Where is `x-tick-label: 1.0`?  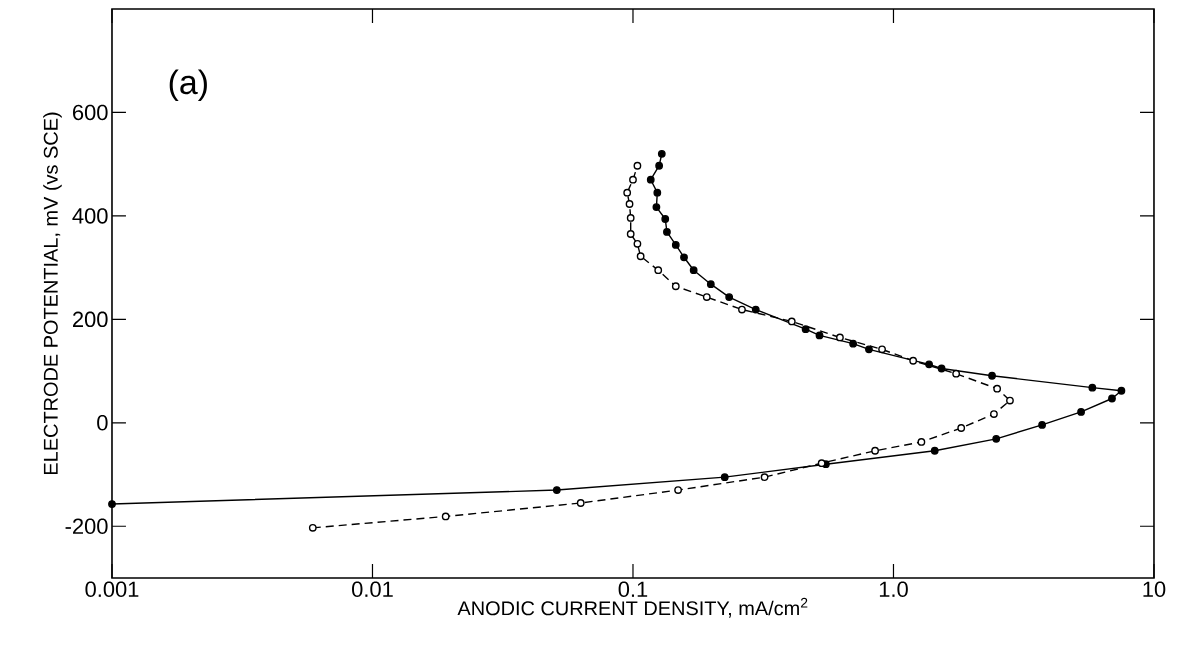
x-tick-label: 1.0 is located at coordinates (893, 589).